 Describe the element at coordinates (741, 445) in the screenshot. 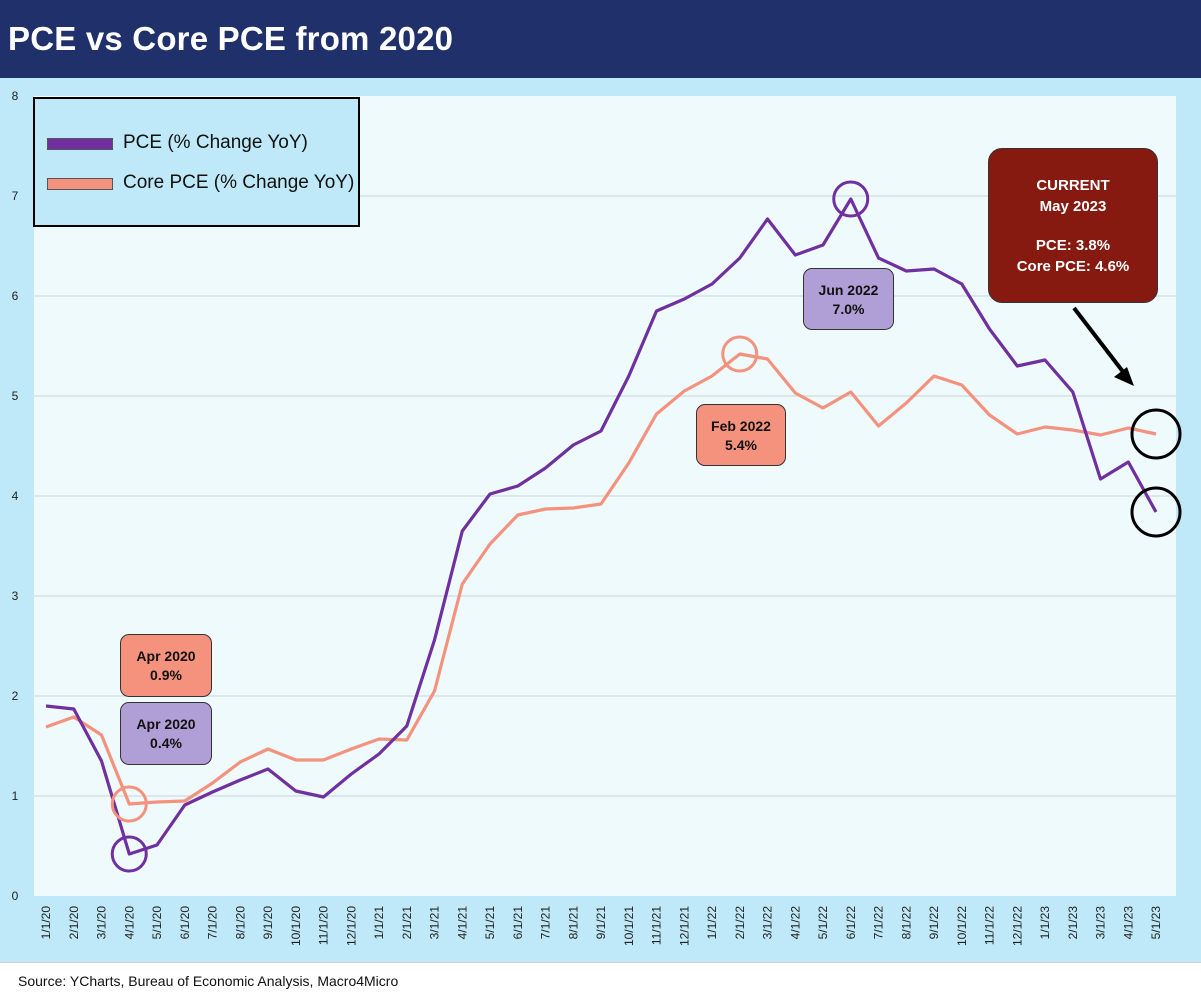

I see `callout-value: 5.4%` at that location.